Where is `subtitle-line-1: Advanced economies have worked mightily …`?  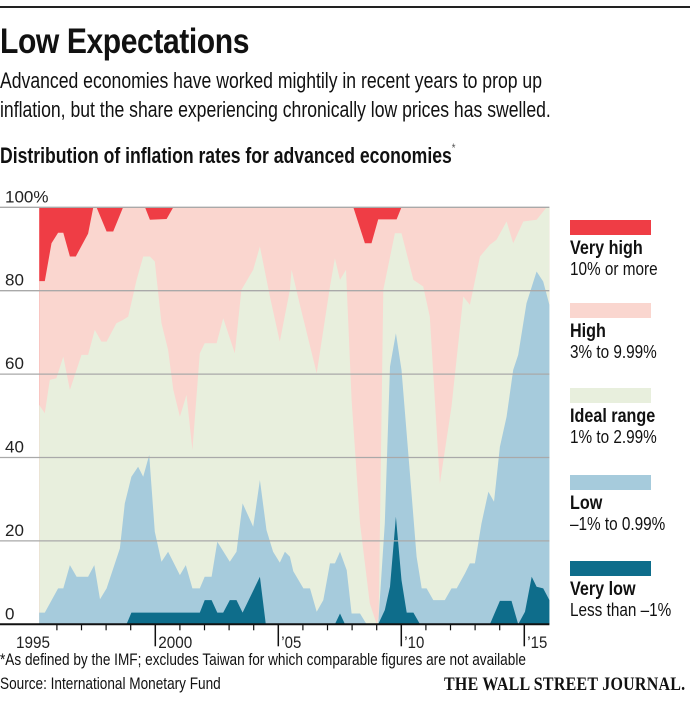
subtitle-line-1: Advanced economies have worked mightily … is located at coordinates (271, 80).